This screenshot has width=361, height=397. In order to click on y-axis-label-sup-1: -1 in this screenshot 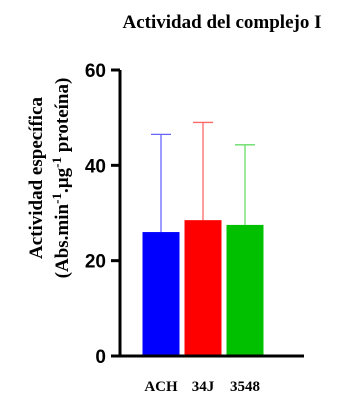, I will do `click(56, 198)`.